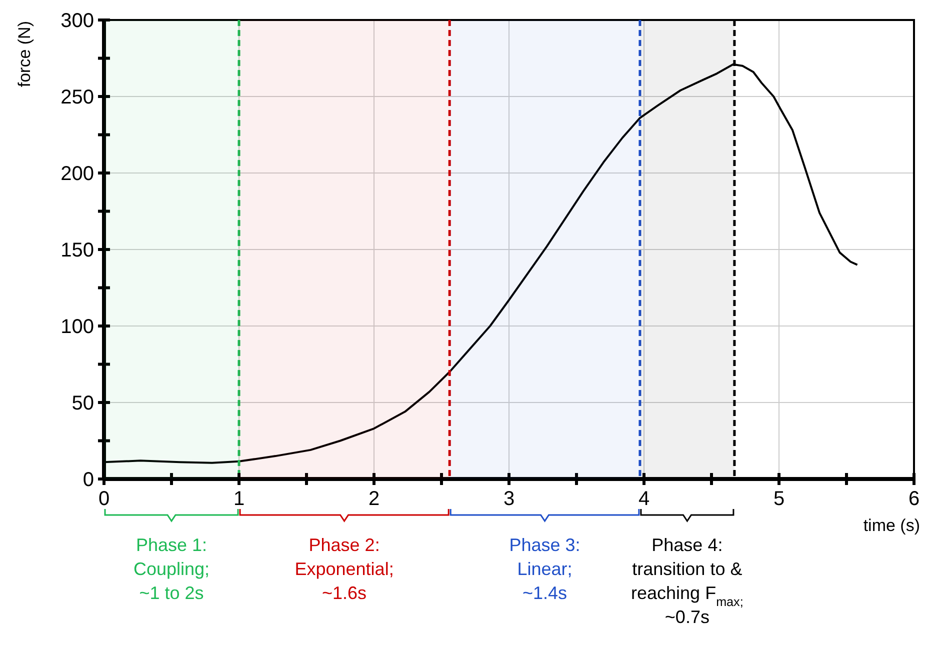  What do you see at coordinates (344, 569) in the screenshot?
I see `band-label: Phase 2: Exponential; ~1.6s` at bounding box center [344, 569].